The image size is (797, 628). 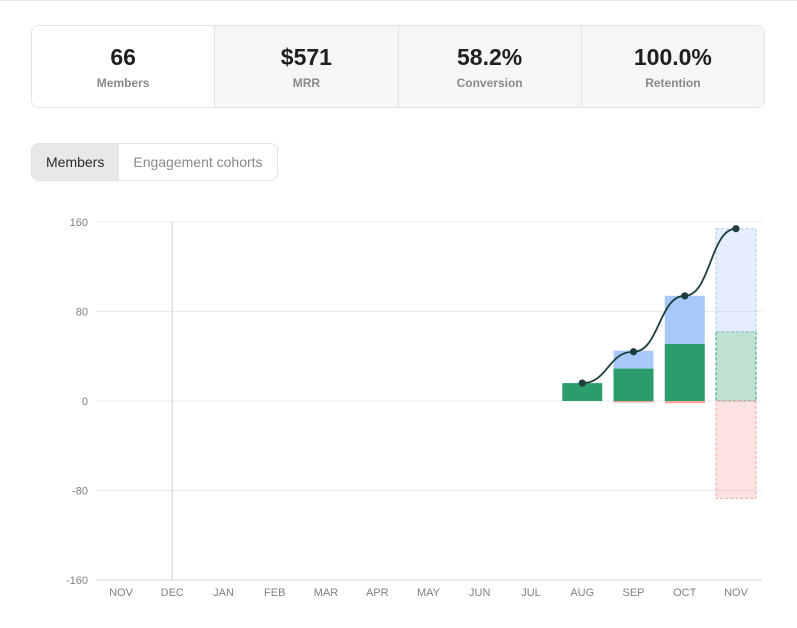 I want to click on stat-members: 66 Members, so click(x=123, y=66).